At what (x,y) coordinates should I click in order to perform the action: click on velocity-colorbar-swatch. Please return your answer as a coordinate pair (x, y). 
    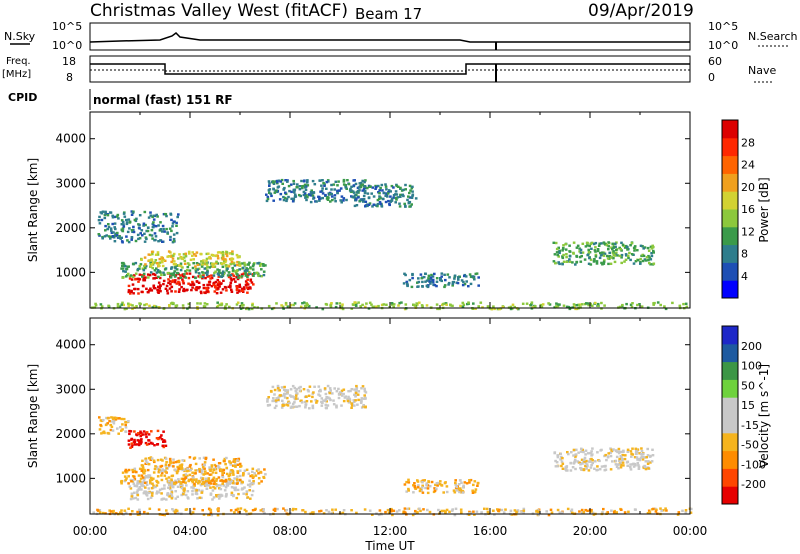
    Looking at the image, I should click on (730, 442).